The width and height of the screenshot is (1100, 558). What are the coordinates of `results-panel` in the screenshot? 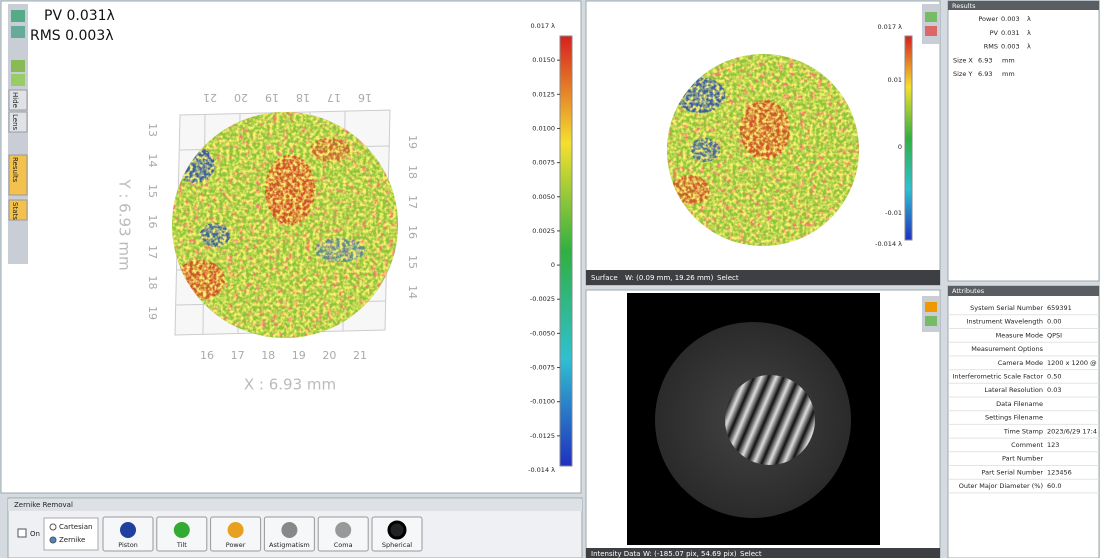 It's located at (1023, 141).